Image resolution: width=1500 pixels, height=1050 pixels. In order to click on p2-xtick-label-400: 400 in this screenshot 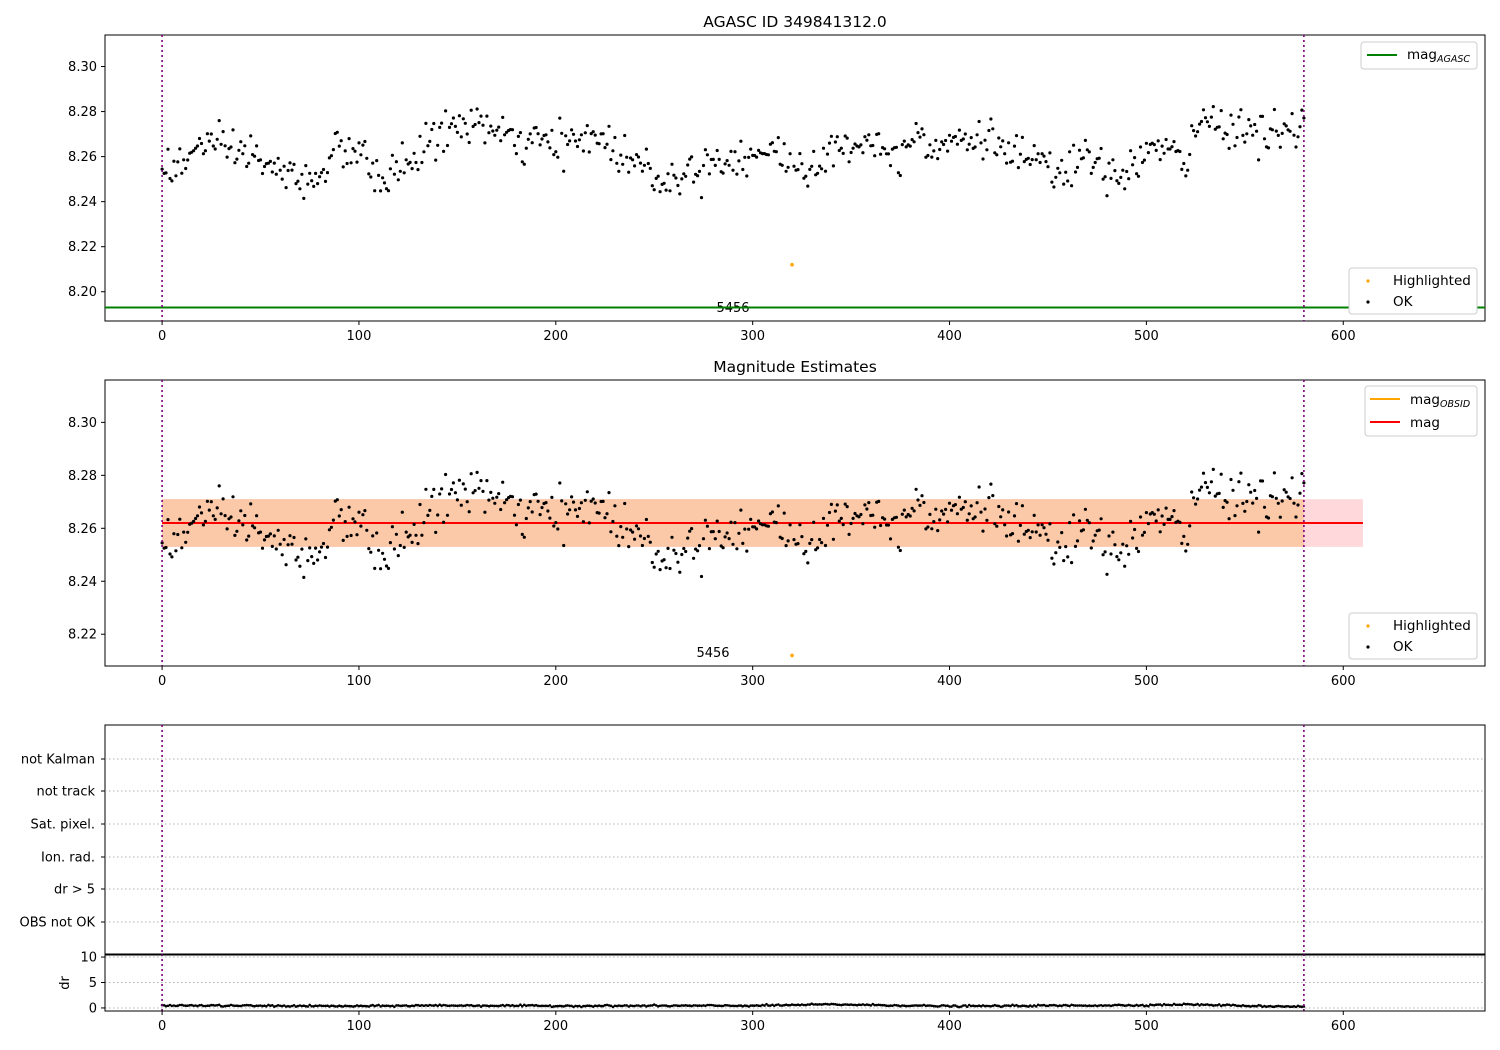, I will do `click(949, 681)`.